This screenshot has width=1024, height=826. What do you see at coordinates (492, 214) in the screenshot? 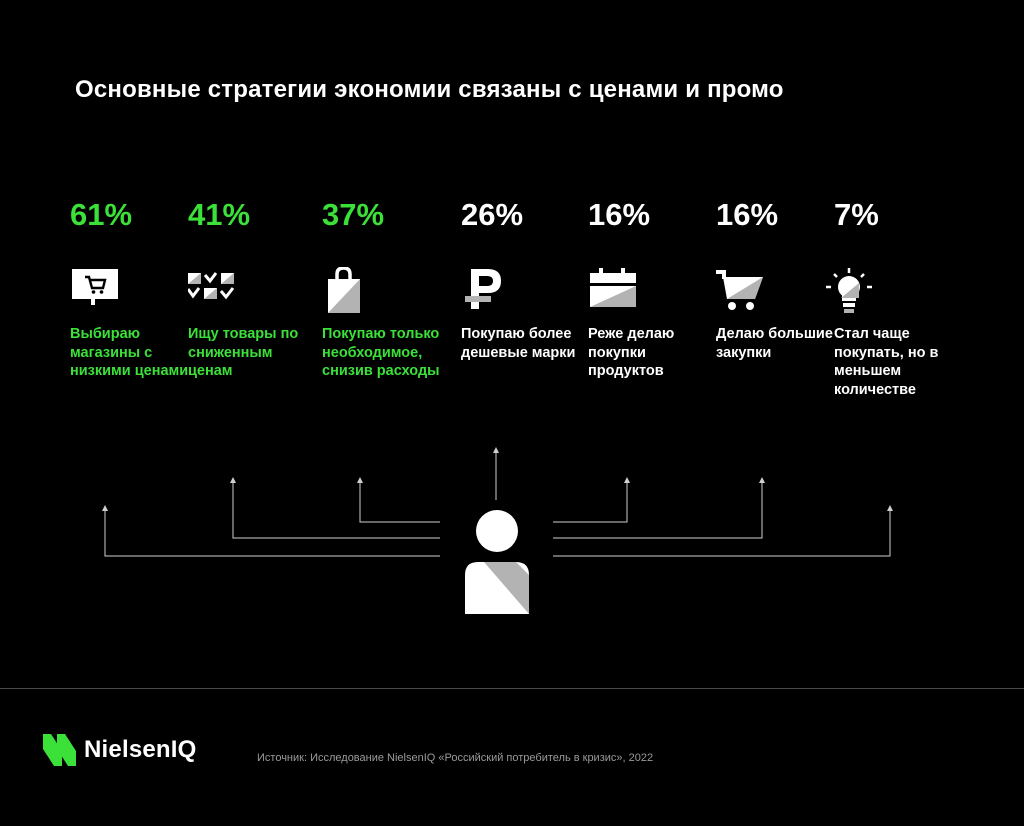
I see `stat-percent: 26%` at bounding box center [492, 214].